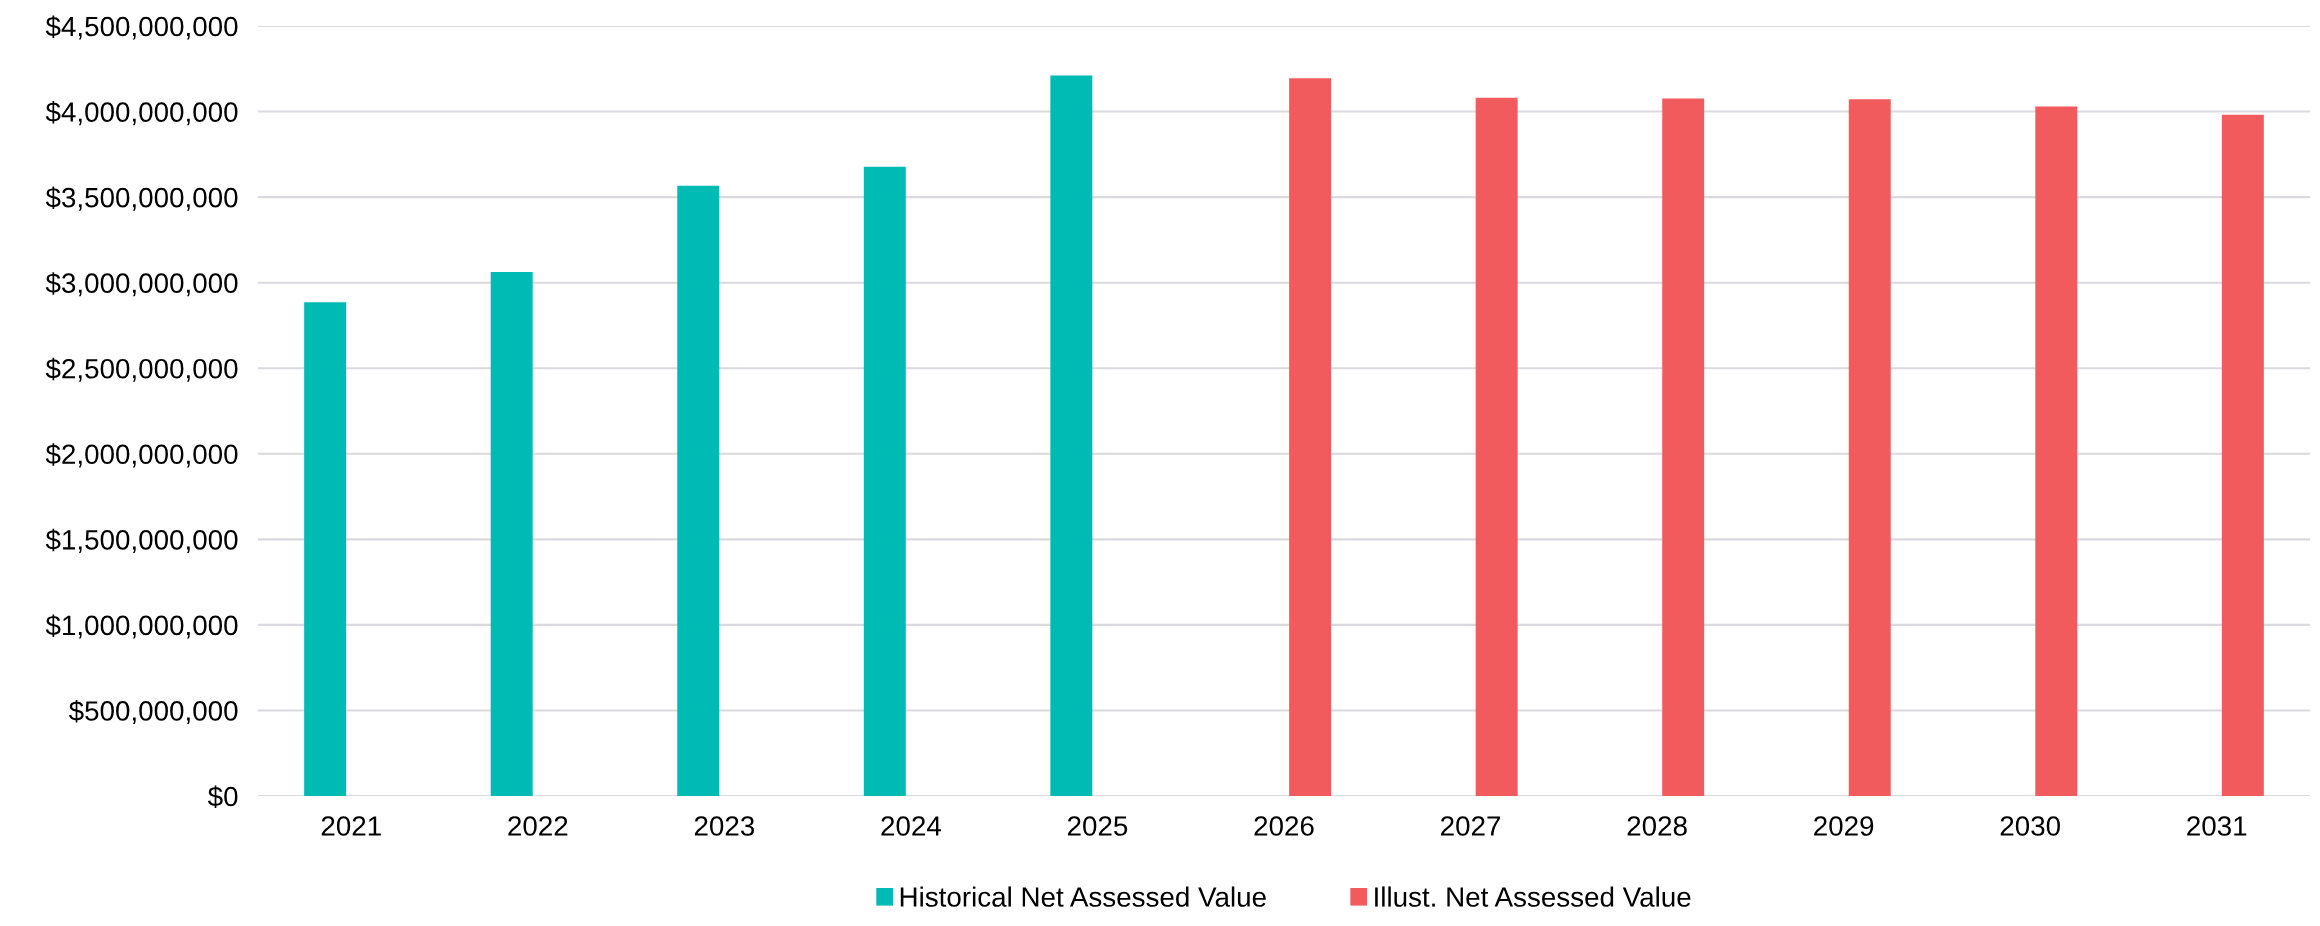  I want to click on x-tick-label: 2031, so click(2217, 826).